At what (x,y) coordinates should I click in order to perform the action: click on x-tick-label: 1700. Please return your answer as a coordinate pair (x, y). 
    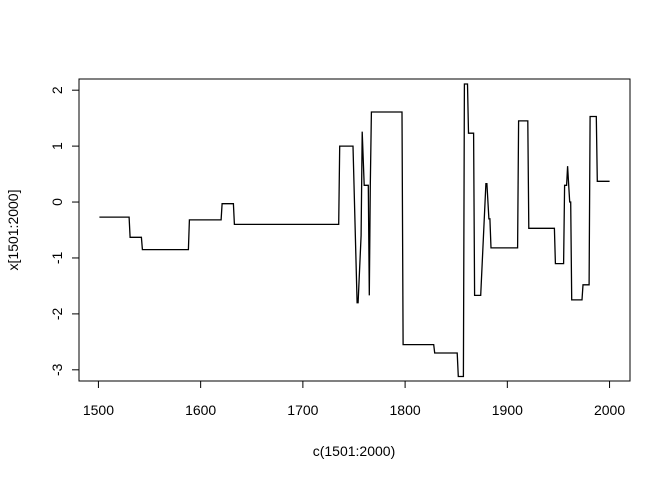
    Looking at the image, I should click on (302, 410).